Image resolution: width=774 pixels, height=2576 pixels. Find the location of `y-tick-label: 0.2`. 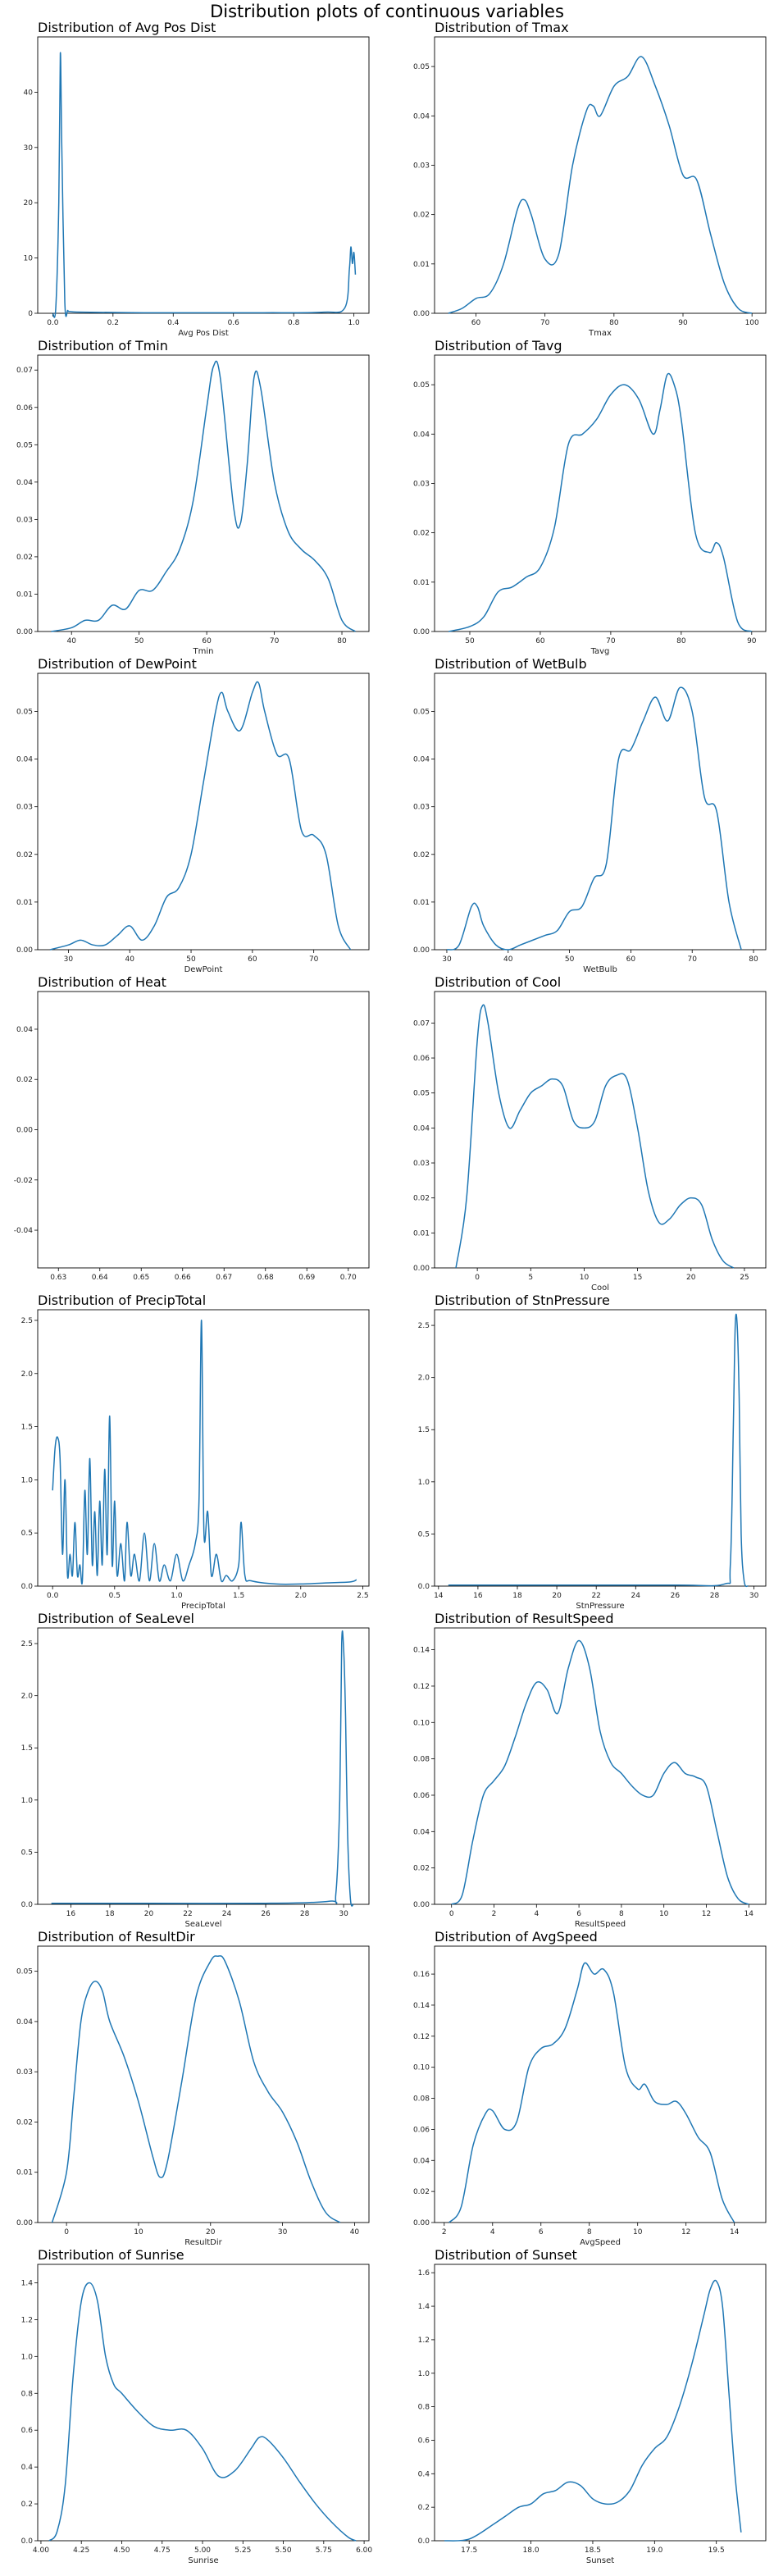

y-tick-label: 0.2 is located at coordinates (27, 2505).